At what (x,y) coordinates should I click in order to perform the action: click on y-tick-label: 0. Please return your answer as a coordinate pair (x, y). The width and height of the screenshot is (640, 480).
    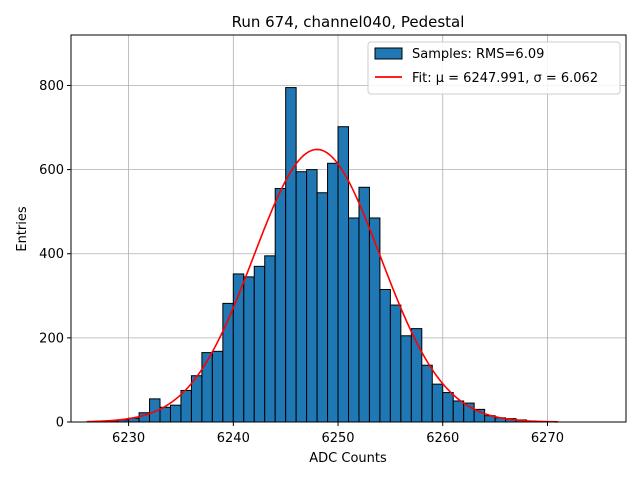
    Looking at the image, I should click on (60, 423).